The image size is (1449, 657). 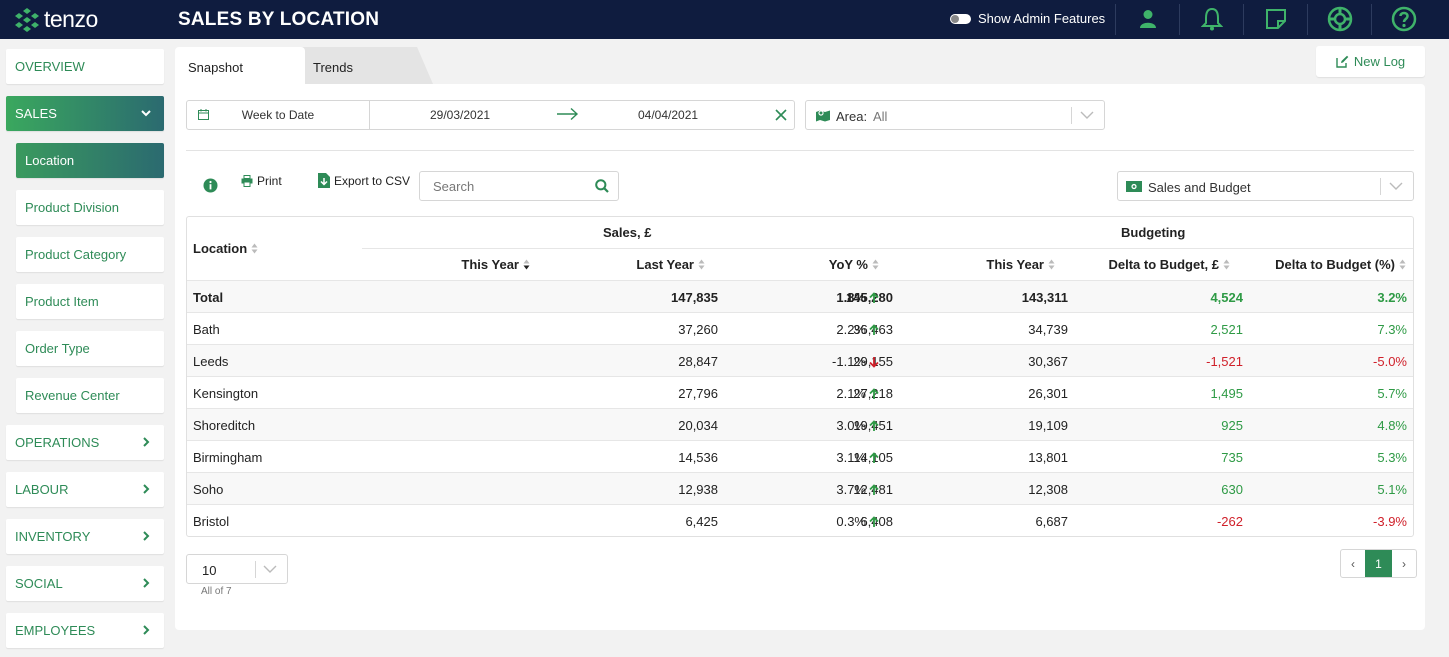 I want to click on cell-this-year: 28,847, so click(x=698, y=361).